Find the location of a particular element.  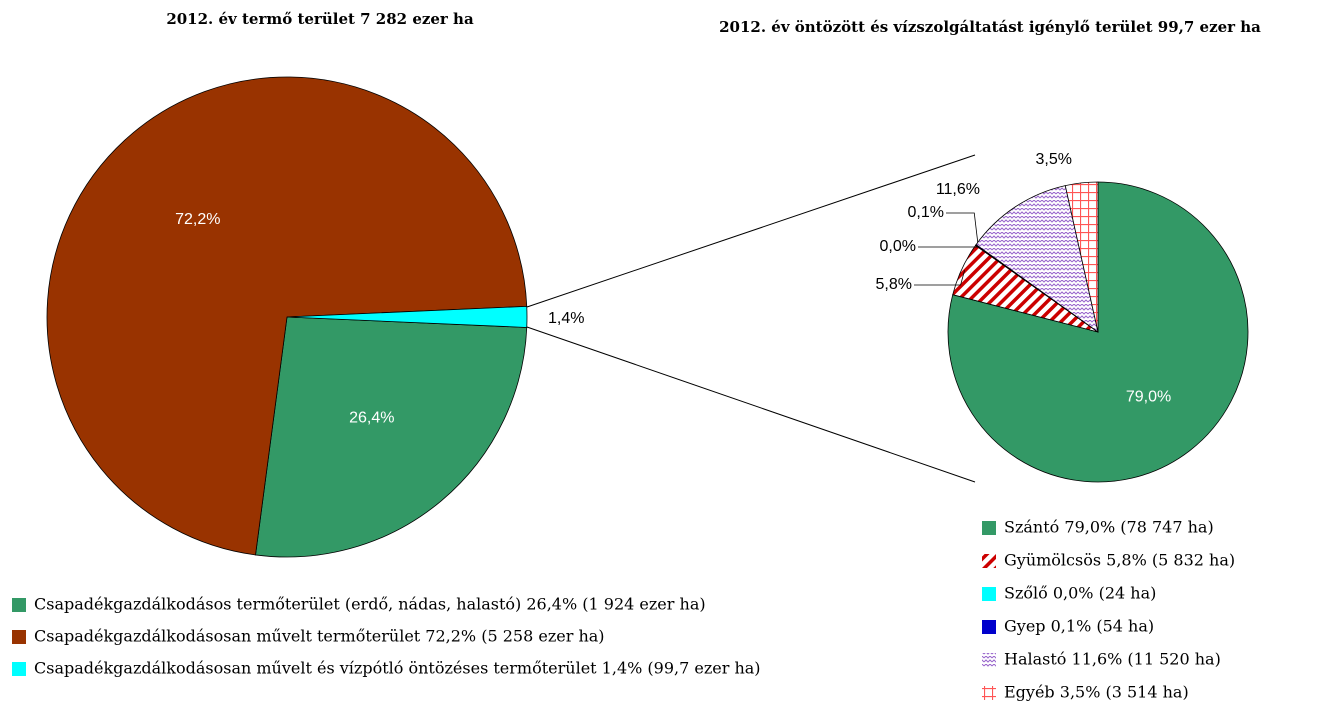

chart-title: 2012. év termő terület 7 282 ezer ha is located at coordinates (320, 19).